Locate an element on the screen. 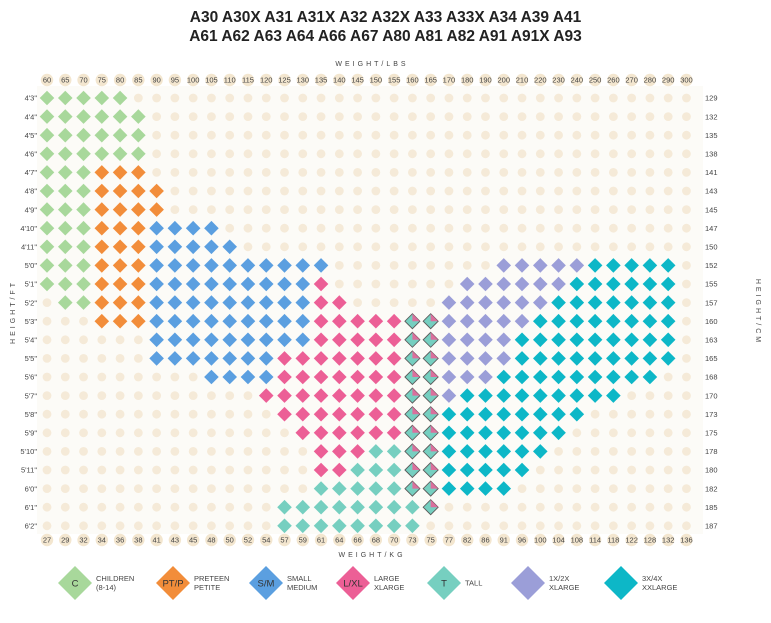  ft-tick-label: 5'7" is located at coordinates (31, 395).